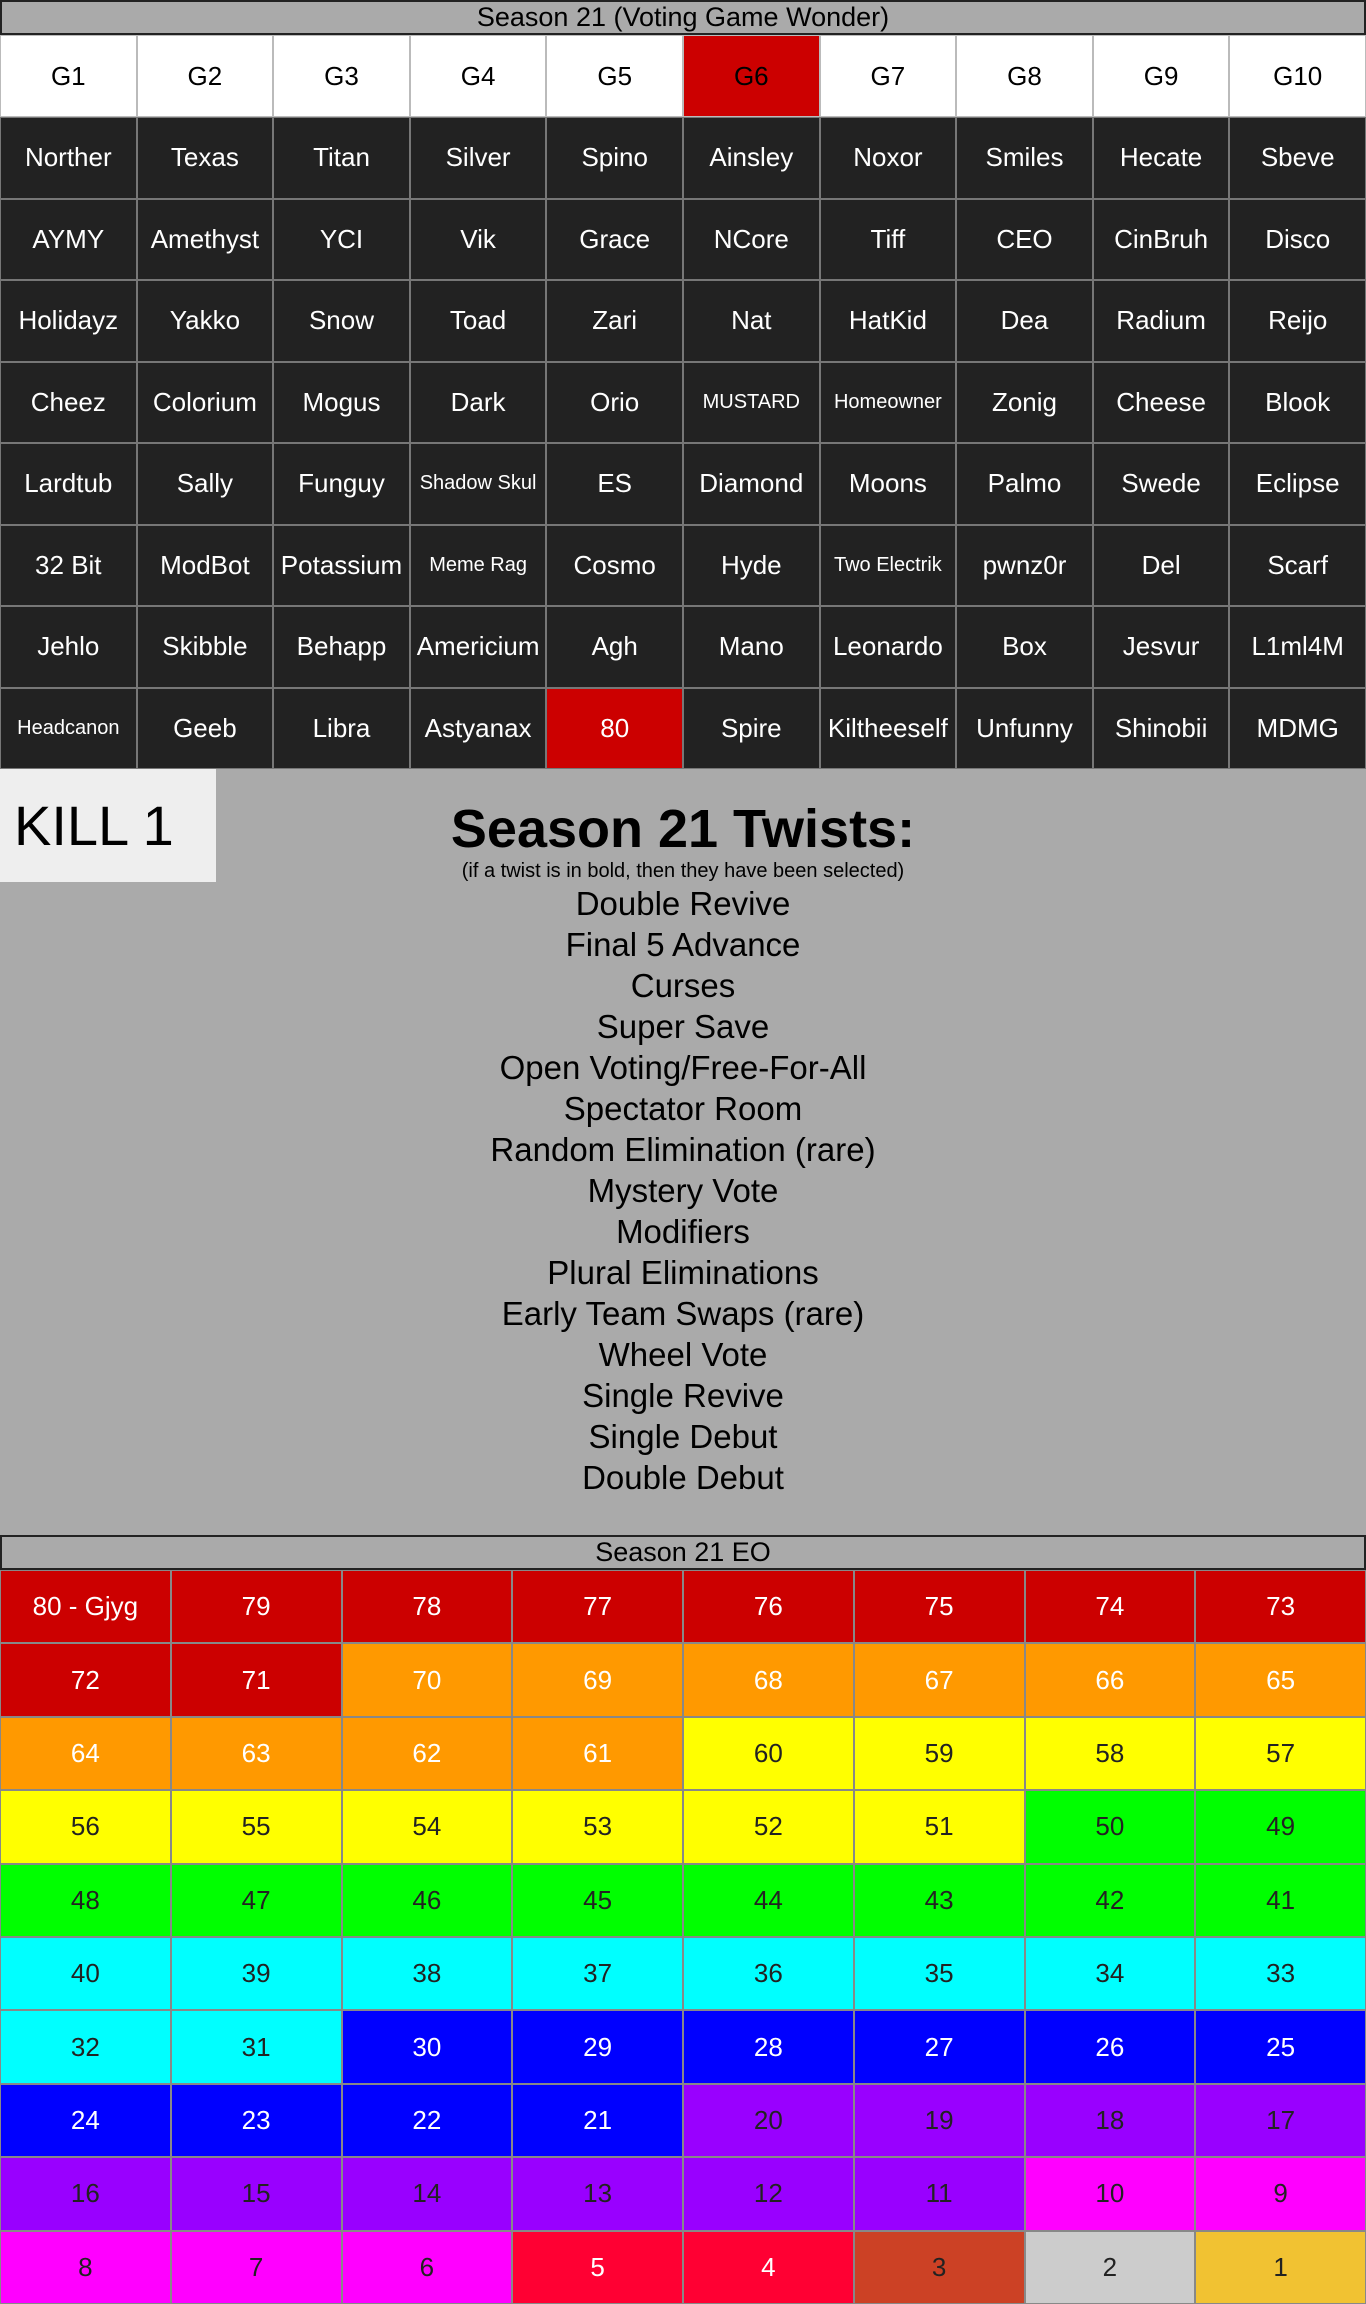 The image size is (1366, 2304). Describe the element at coordinates (683, 944) in the screenshot. I see `twist-item: Final 5 Advance` at that location.